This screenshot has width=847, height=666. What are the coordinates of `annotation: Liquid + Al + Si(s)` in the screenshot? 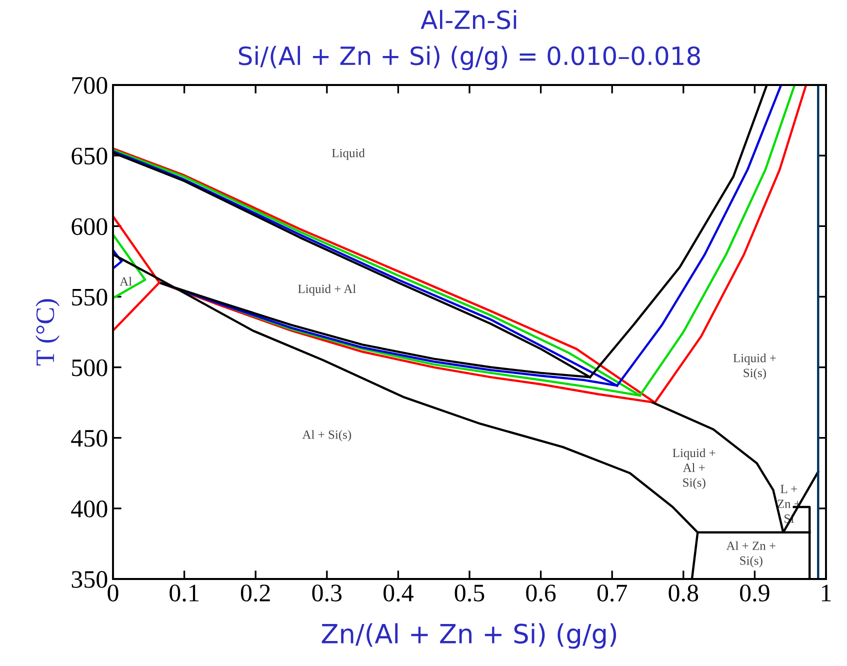 It's located at (694, 469).